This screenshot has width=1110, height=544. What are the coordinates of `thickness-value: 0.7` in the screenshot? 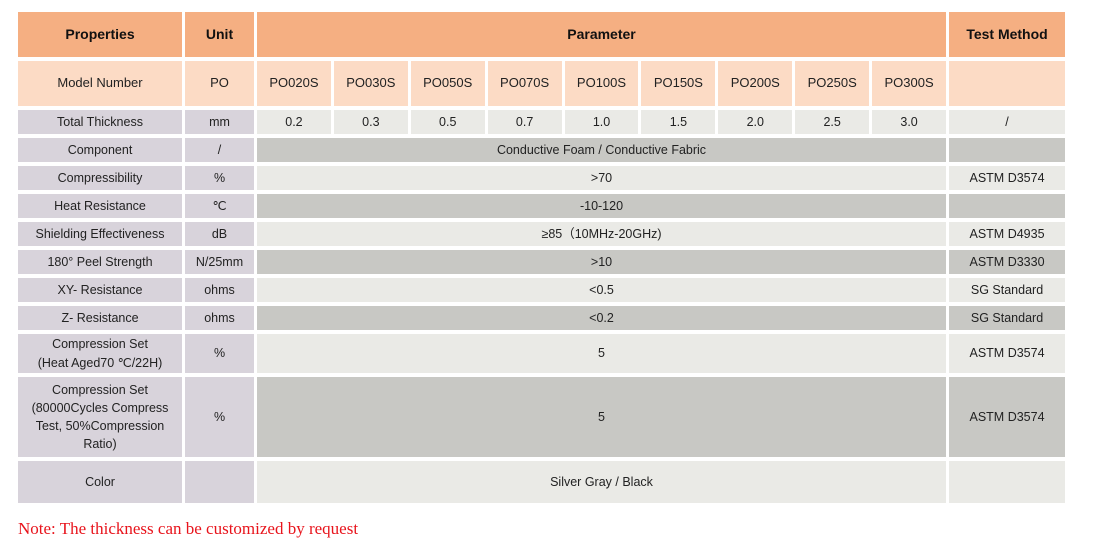 It's located at (524, 122).